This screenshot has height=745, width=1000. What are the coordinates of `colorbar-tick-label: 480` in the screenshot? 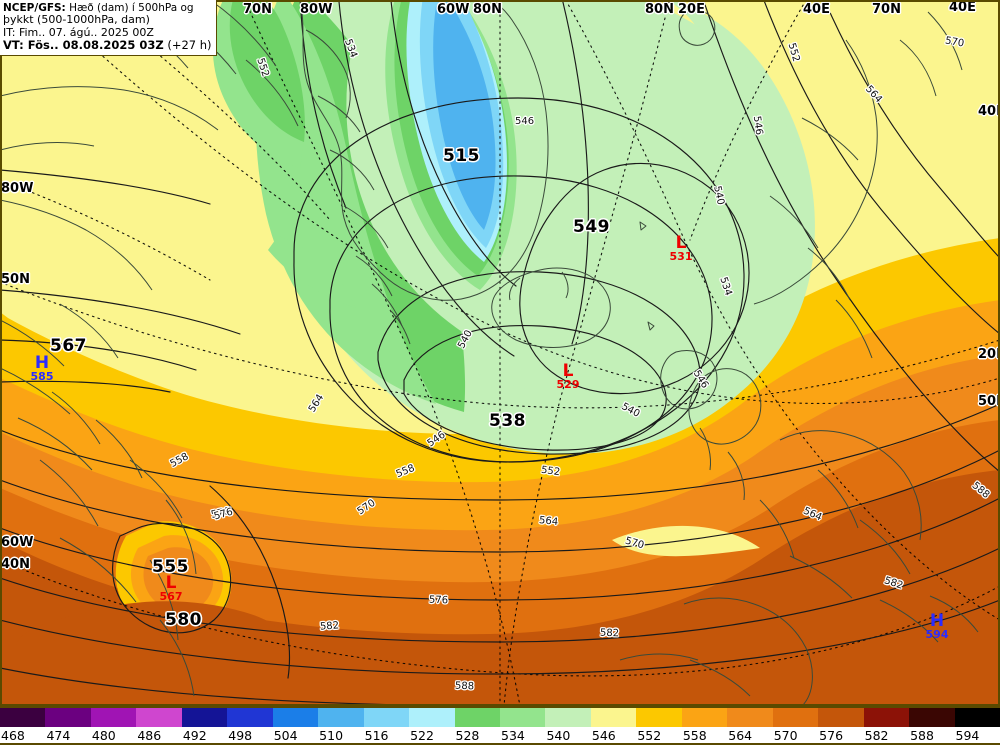 It's located at (103, 735).